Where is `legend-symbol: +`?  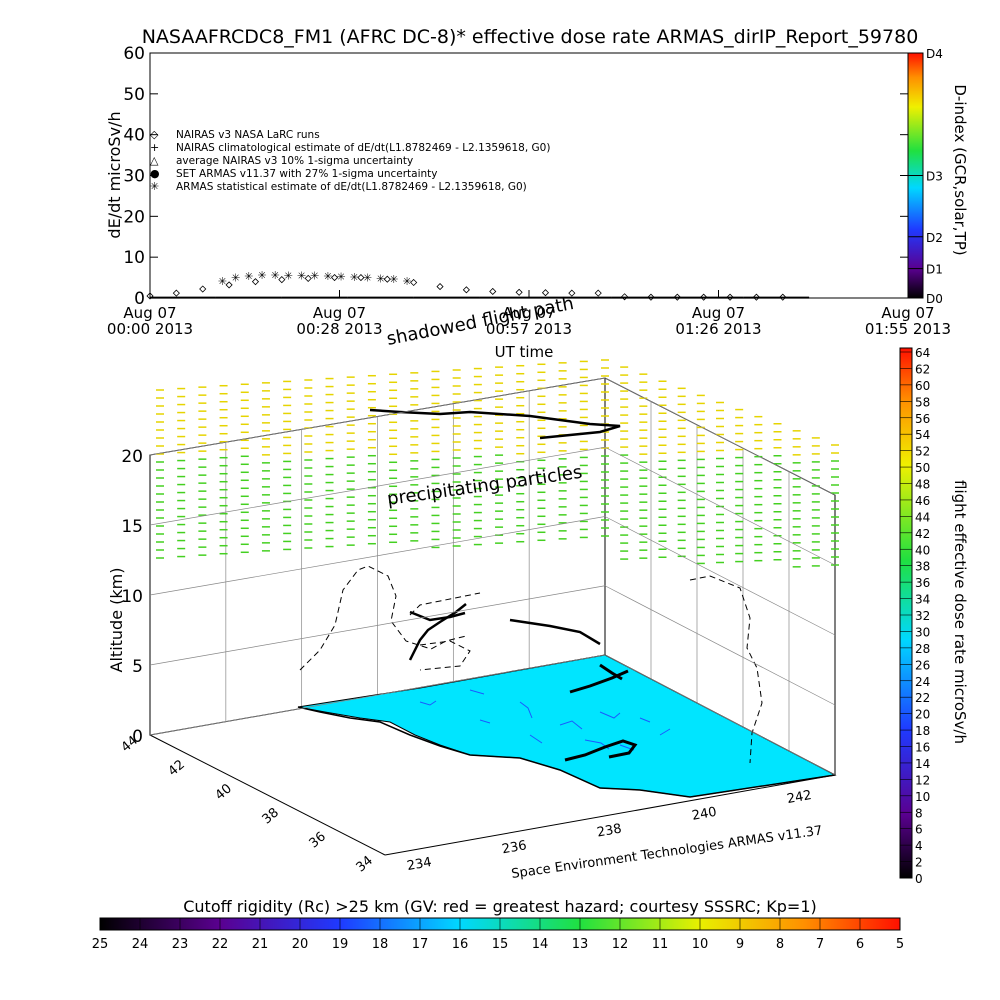
legend-symbol: + is located at coordinates (154, 147).